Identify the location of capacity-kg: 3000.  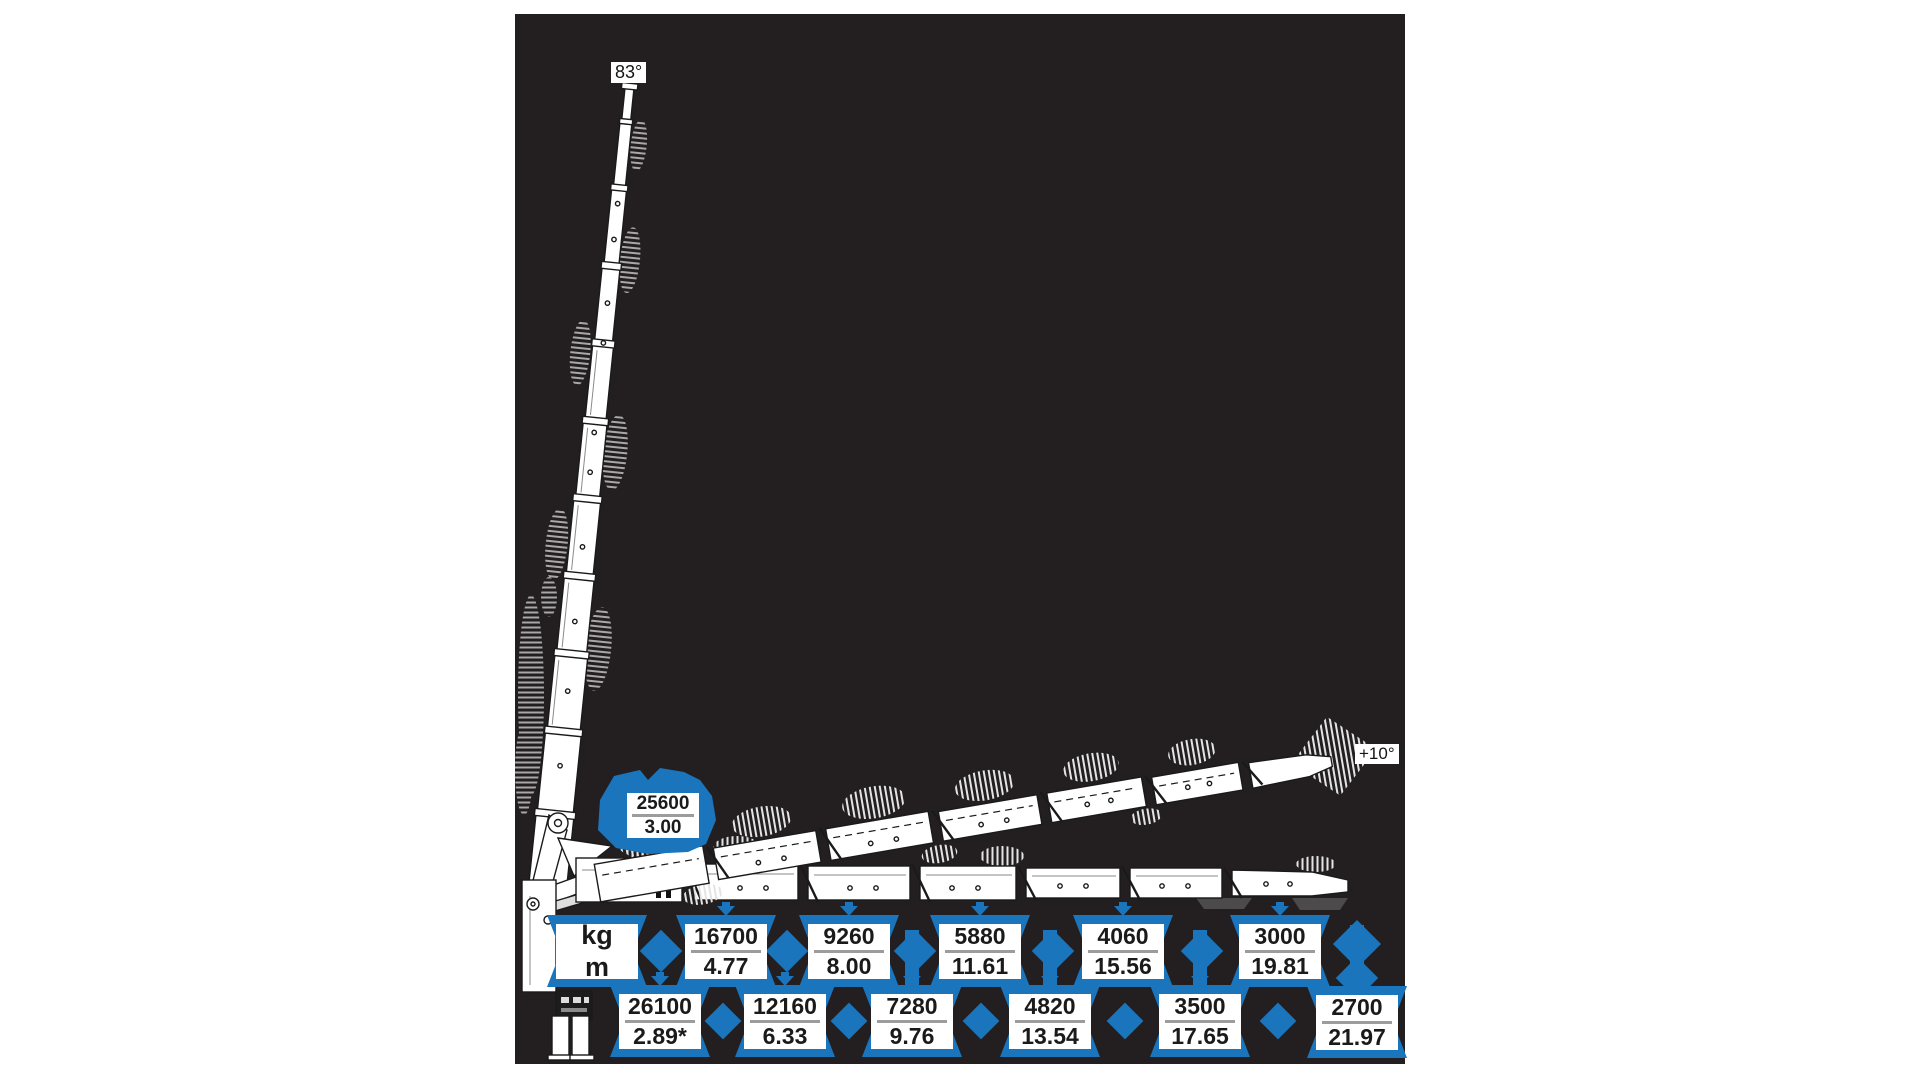
(1280, 935).